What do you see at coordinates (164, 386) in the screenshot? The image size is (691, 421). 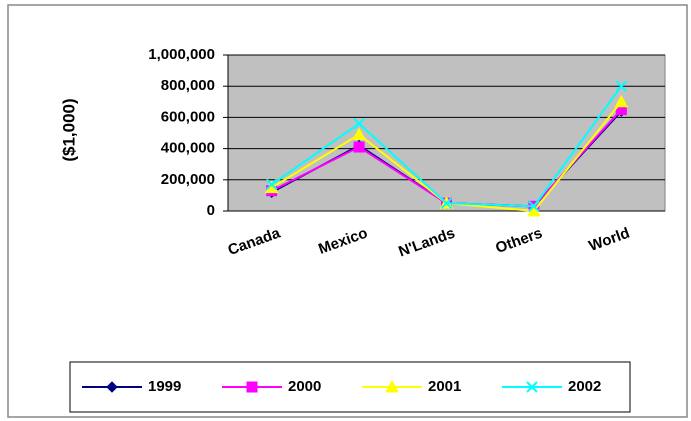 I see `legend-label: 1999` at bounding box center [164, 386].